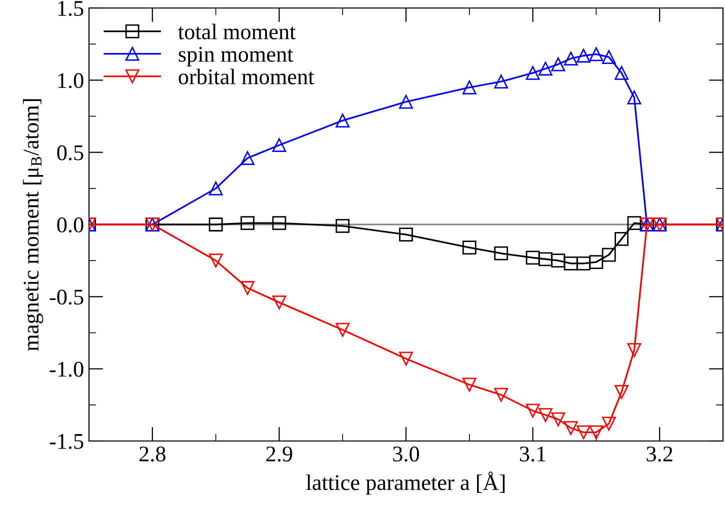 Image resolution: width=725 pixels, height=506 pixels. I want to click on y-tick-label: -0.5, so click(67, 297).